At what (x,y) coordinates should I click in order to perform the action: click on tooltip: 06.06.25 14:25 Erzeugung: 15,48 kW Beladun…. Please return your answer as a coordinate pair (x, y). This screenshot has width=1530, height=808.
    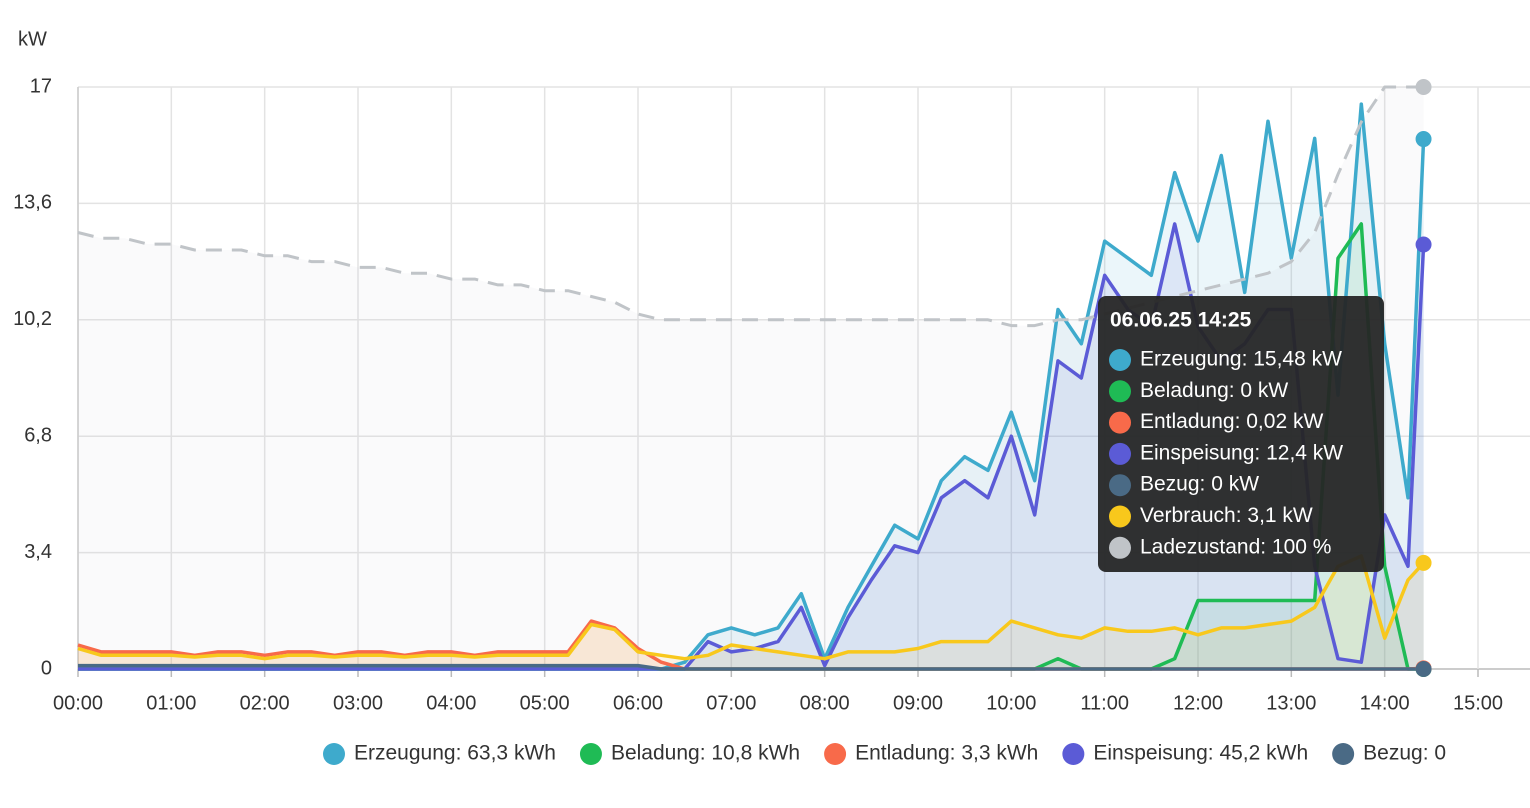
    Looking at the image, I should click on (1241, 434).